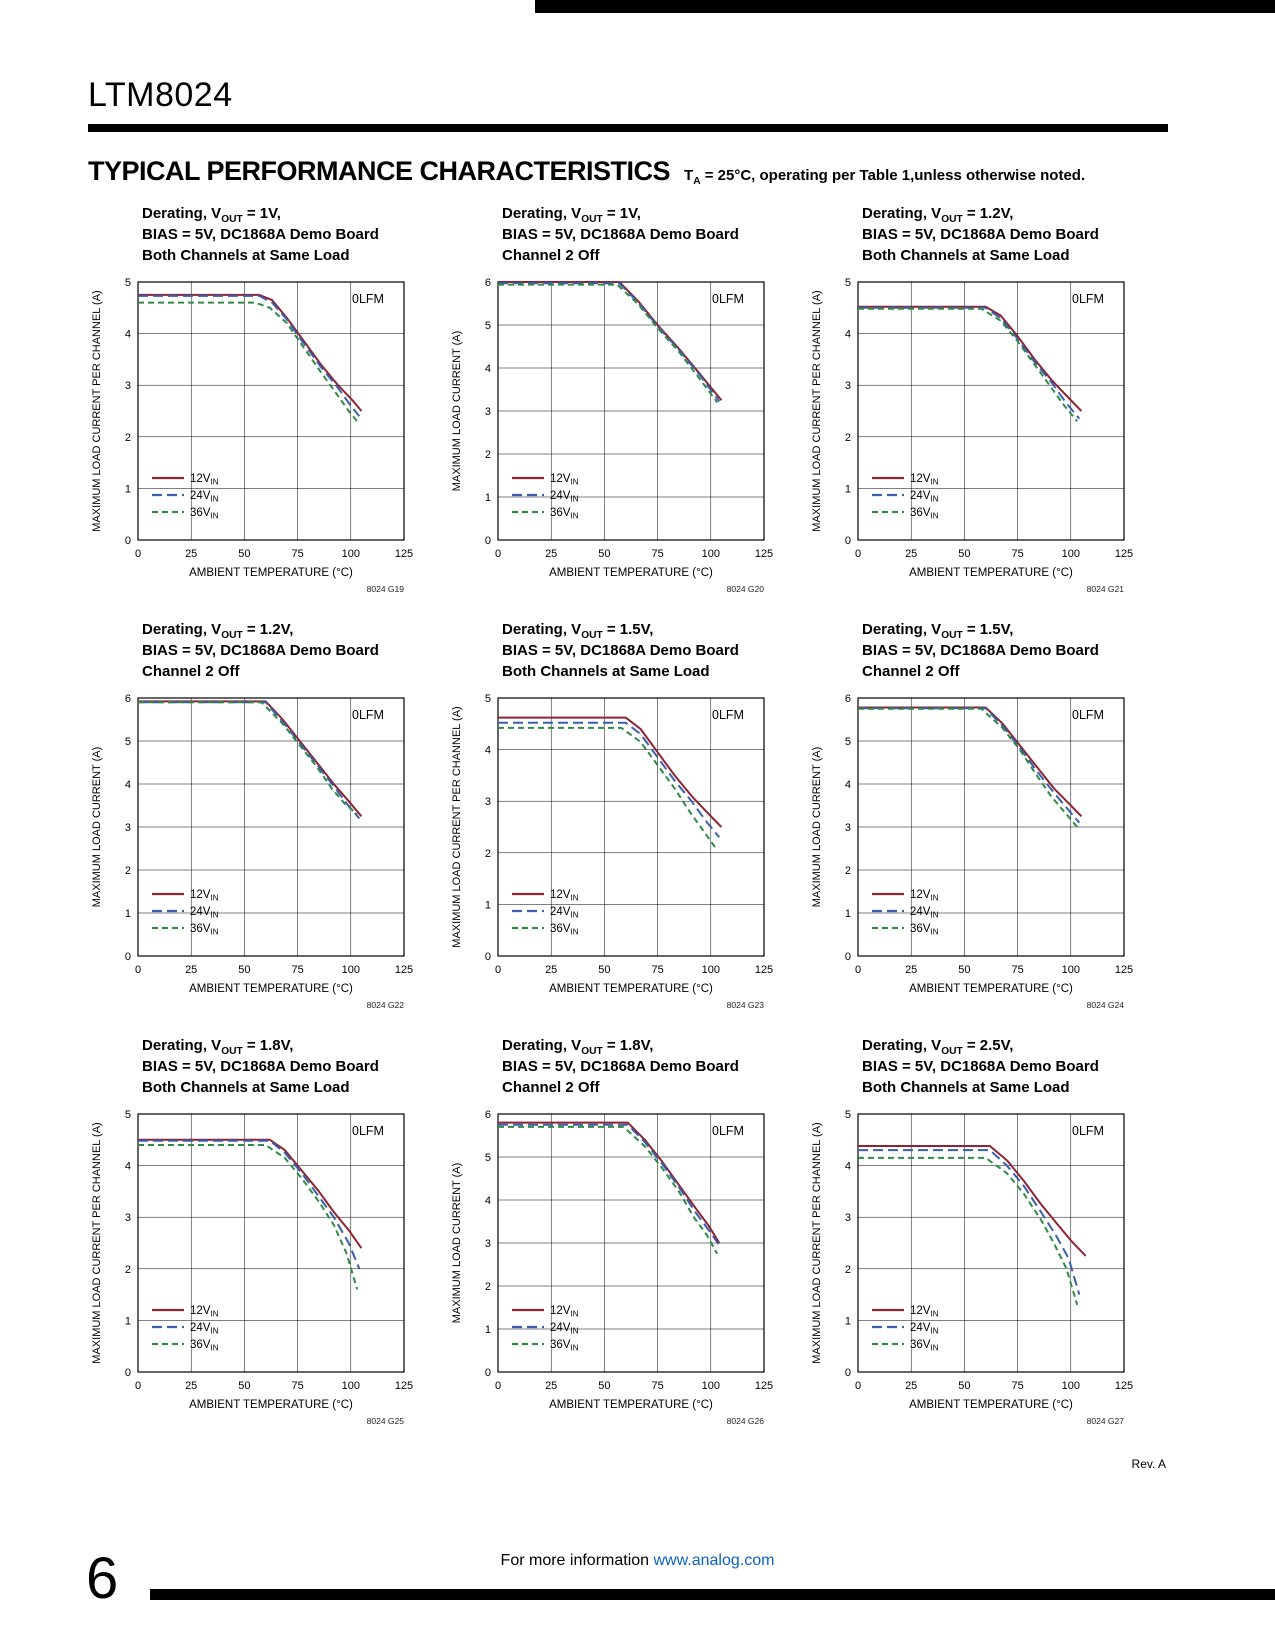 The width and height of the screenshot is (1275, 1650). I want to click on svg-text: MAXIMUM LOAD CURRENT (A), so click(457, 411).